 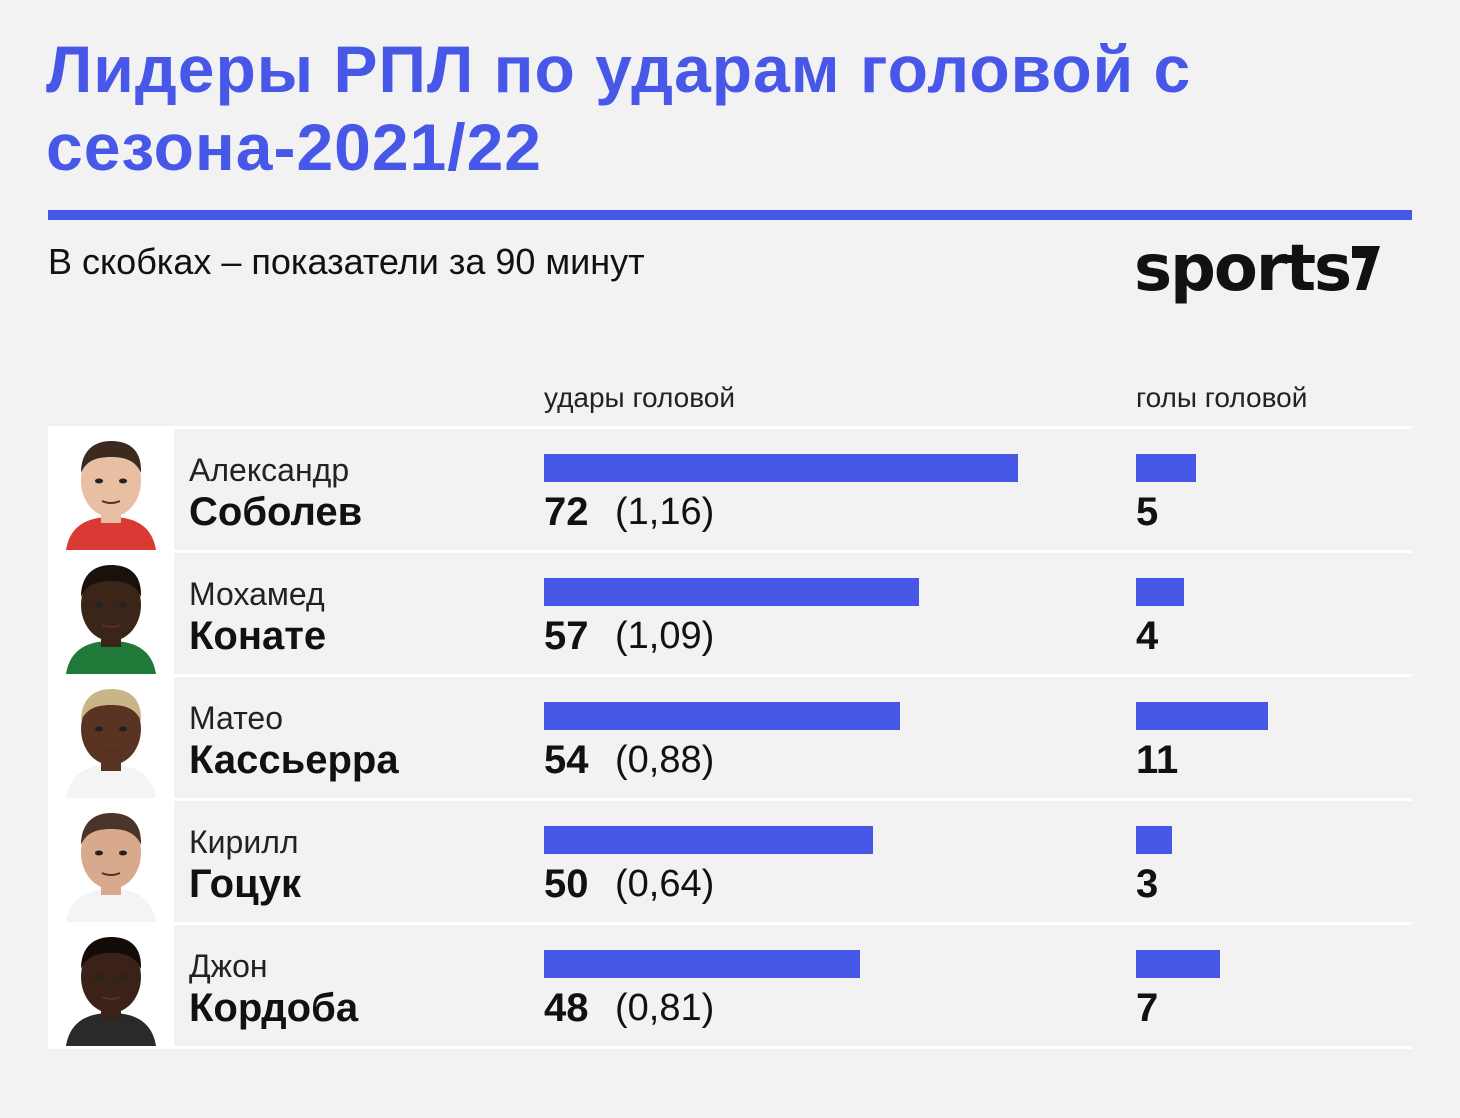 I want to click on logo-slash-icon, so click(x=1366, y=268).